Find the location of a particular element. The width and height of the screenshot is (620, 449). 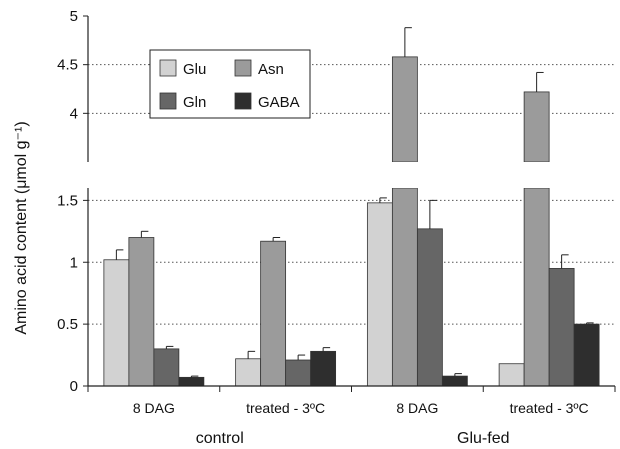

x-group-label: Glu-fed is located at coordinates (483, 438).